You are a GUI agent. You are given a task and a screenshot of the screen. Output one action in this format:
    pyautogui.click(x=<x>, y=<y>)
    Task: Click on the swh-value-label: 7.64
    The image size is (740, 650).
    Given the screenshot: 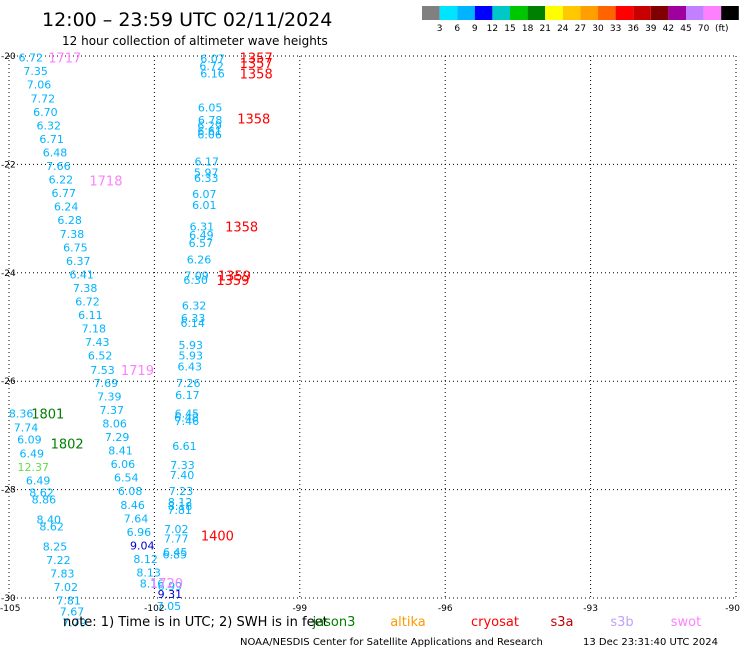 What is the action you would take?
    pyautogui.click(x=136, y=518)
    